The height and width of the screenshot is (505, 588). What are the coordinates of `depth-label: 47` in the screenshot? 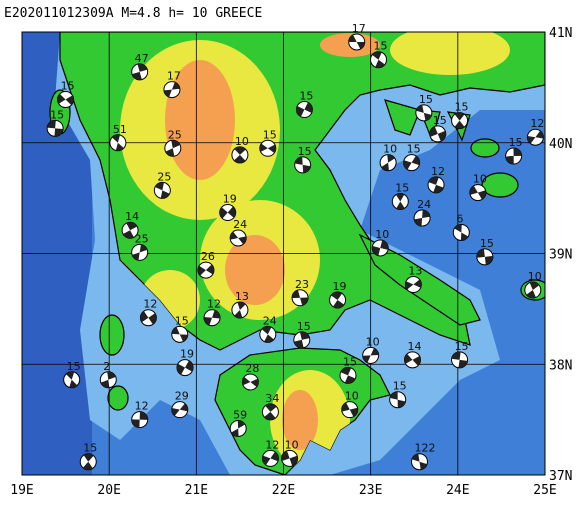 It's located at (142, 58).